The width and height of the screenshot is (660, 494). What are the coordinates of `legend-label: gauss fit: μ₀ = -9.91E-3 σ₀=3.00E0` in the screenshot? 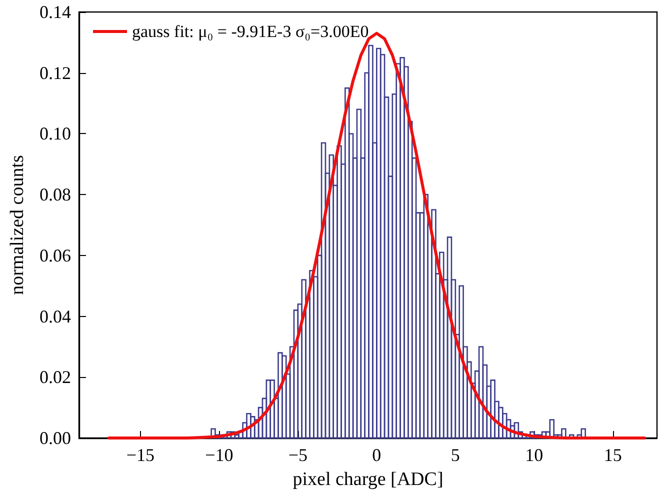 It's located at (250, 31).